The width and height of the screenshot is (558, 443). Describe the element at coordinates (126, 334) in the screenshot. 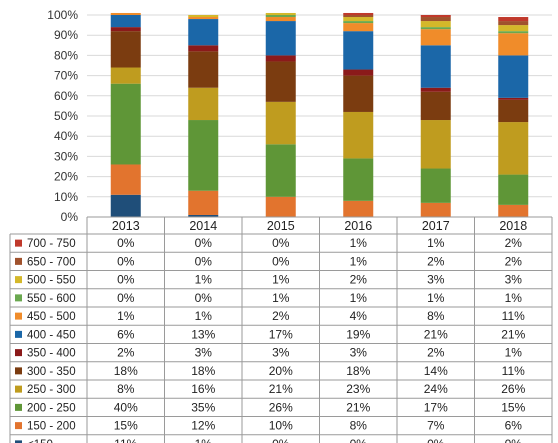

I see `data-label: 6%` at that location.